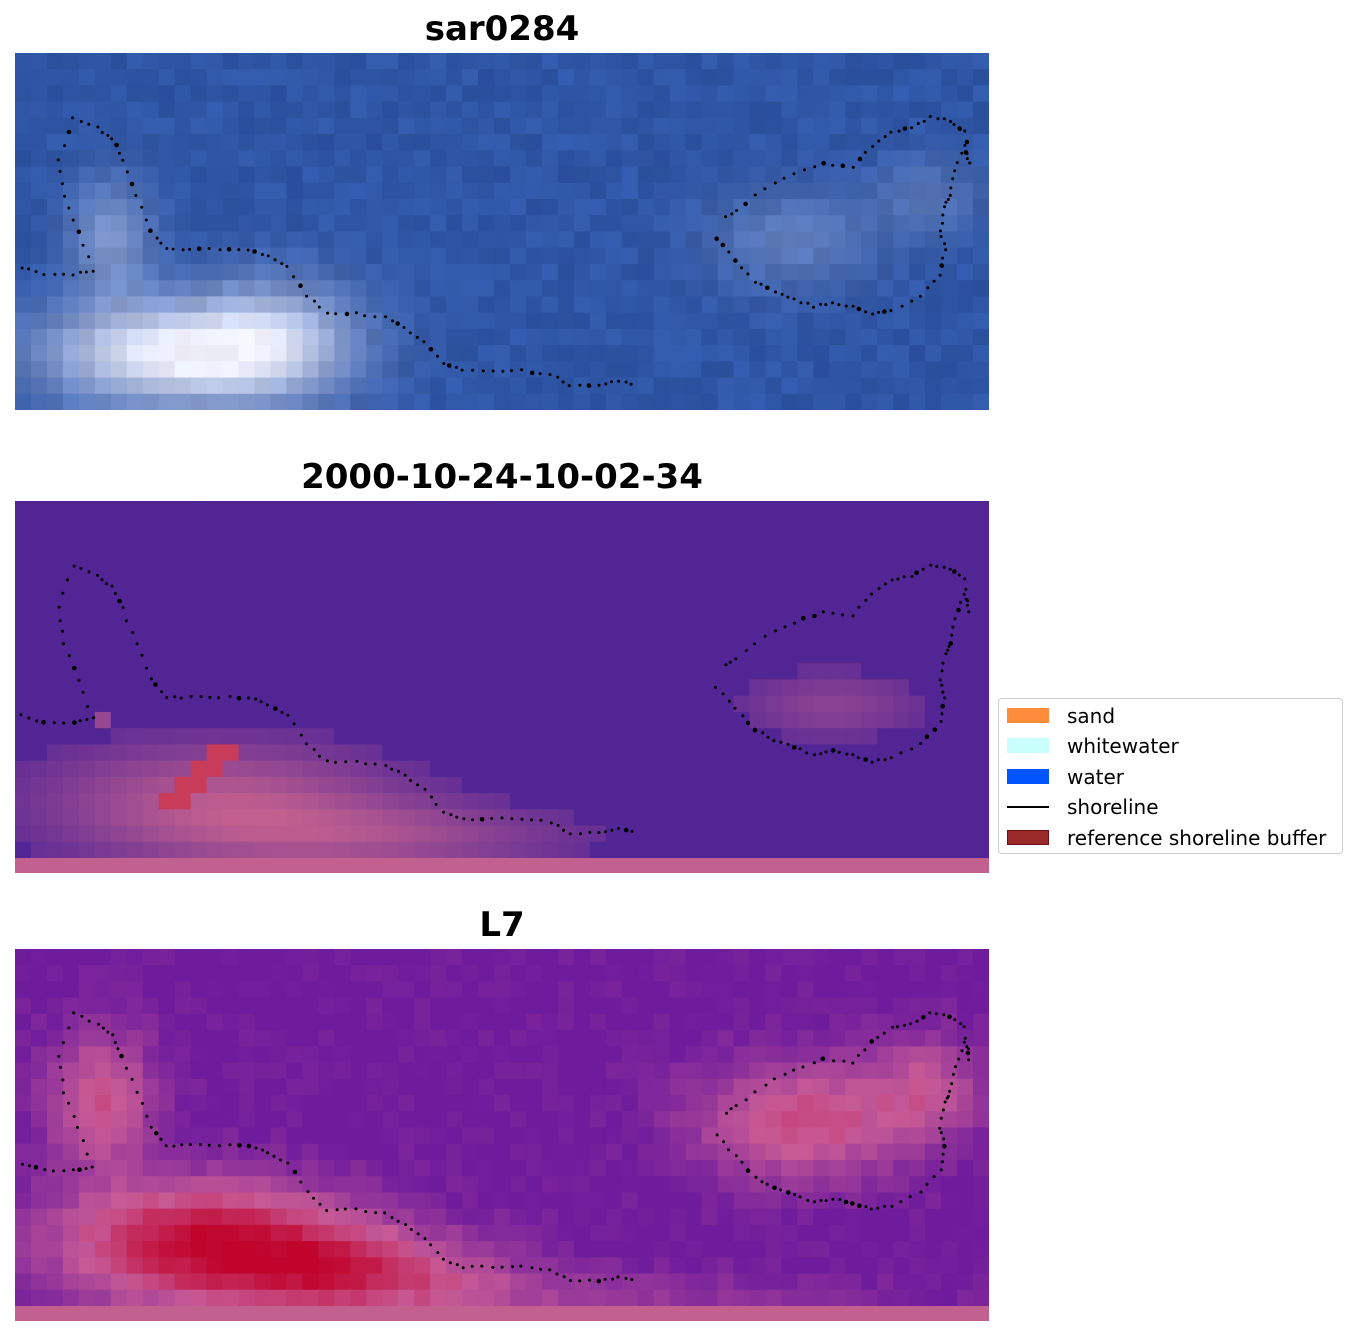 The height and width of the screenshot is (1337, 1360). Describe the element at coordinates (1170, 721) in the screenshot. I see `legend-item-sand: sand` at that location.